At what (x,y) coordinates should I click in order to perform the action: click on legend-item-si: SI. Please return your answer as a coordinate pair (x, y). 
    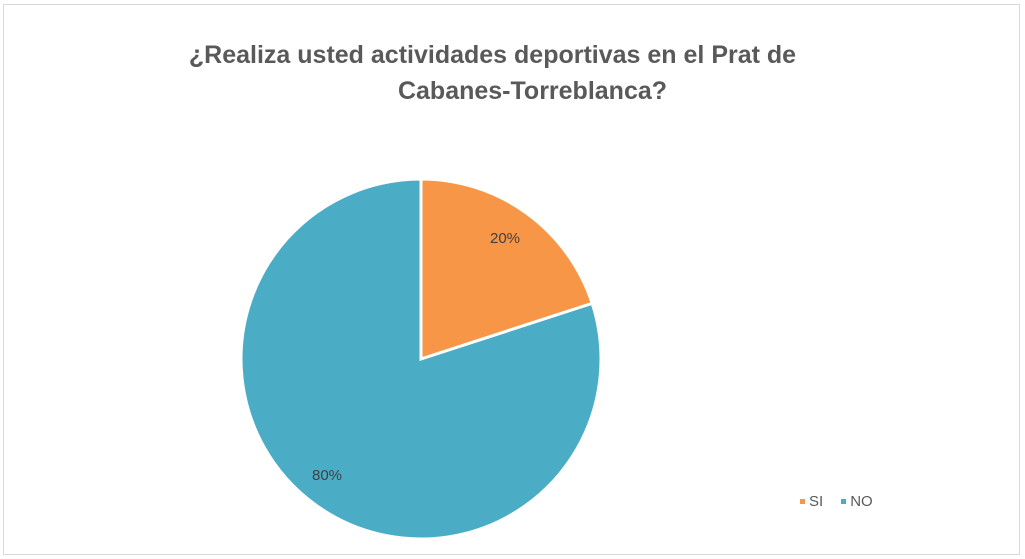
    Looking at the image, I should click on (811, 501).